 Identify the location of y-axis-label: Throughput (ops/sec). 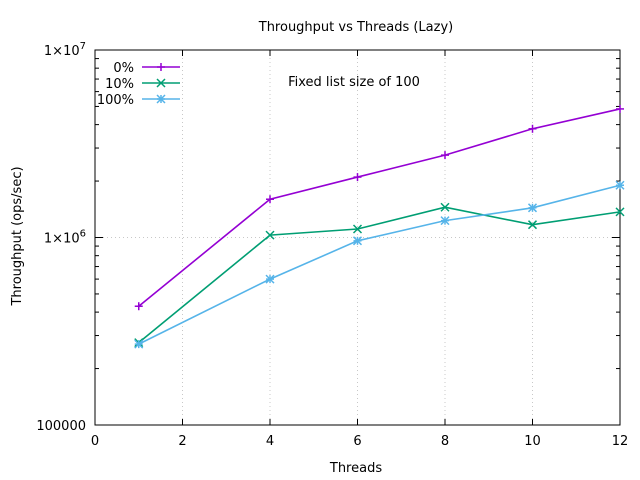
(17, 236).